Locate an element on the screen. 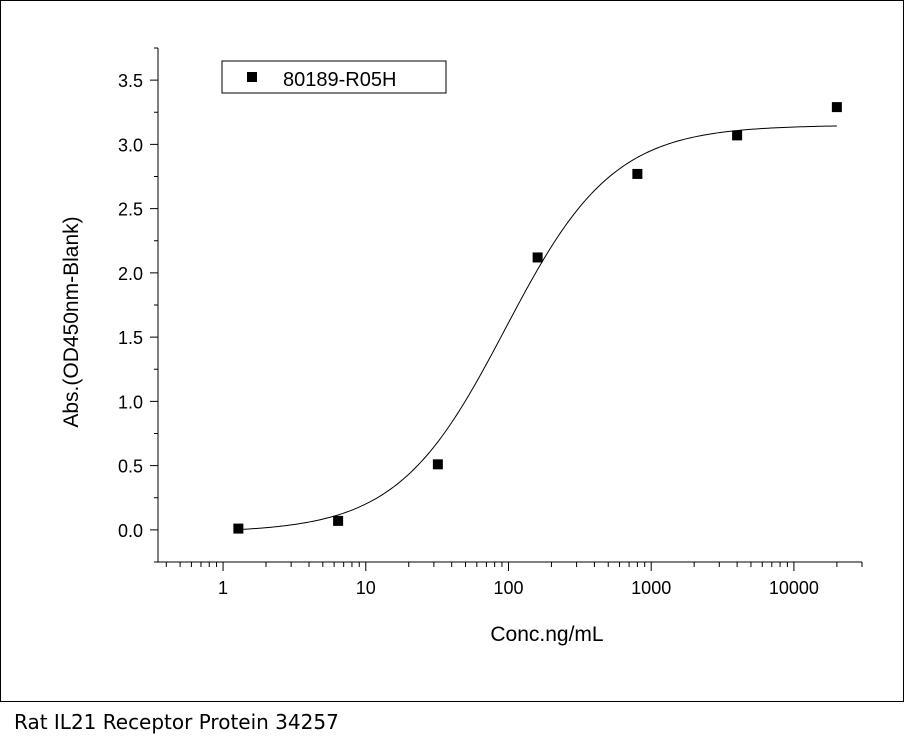 Image resolution: width=906 pixels, height=748 pixels. y-tick-label: 1.0 is located at coordinates (130, 402).